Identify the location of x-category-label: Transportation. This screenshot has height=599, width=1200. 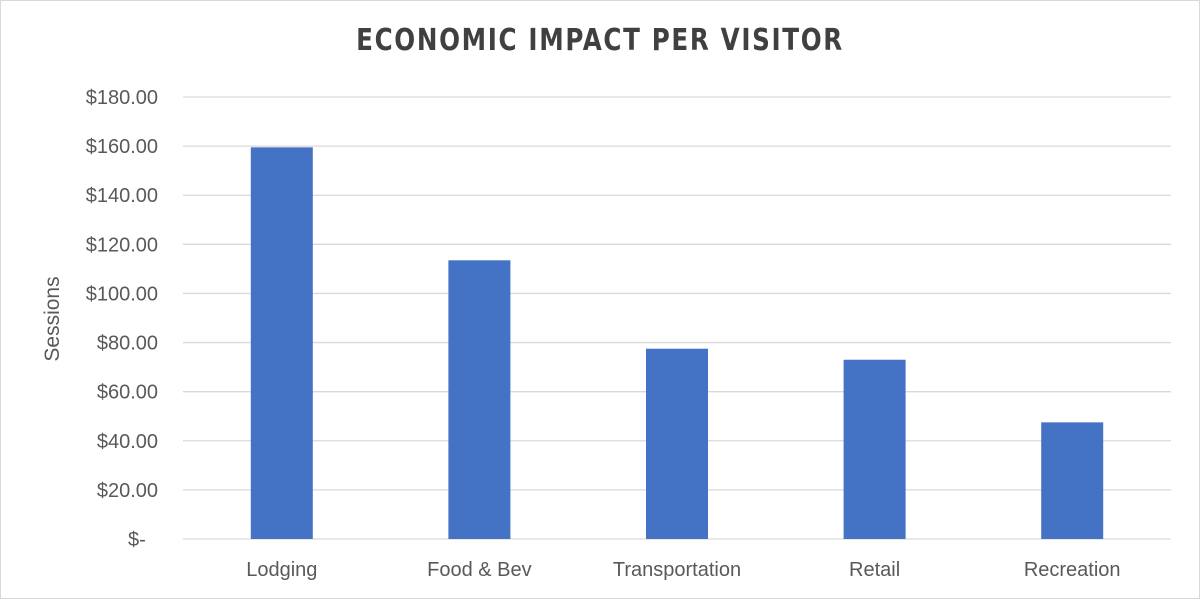
(677, 570).